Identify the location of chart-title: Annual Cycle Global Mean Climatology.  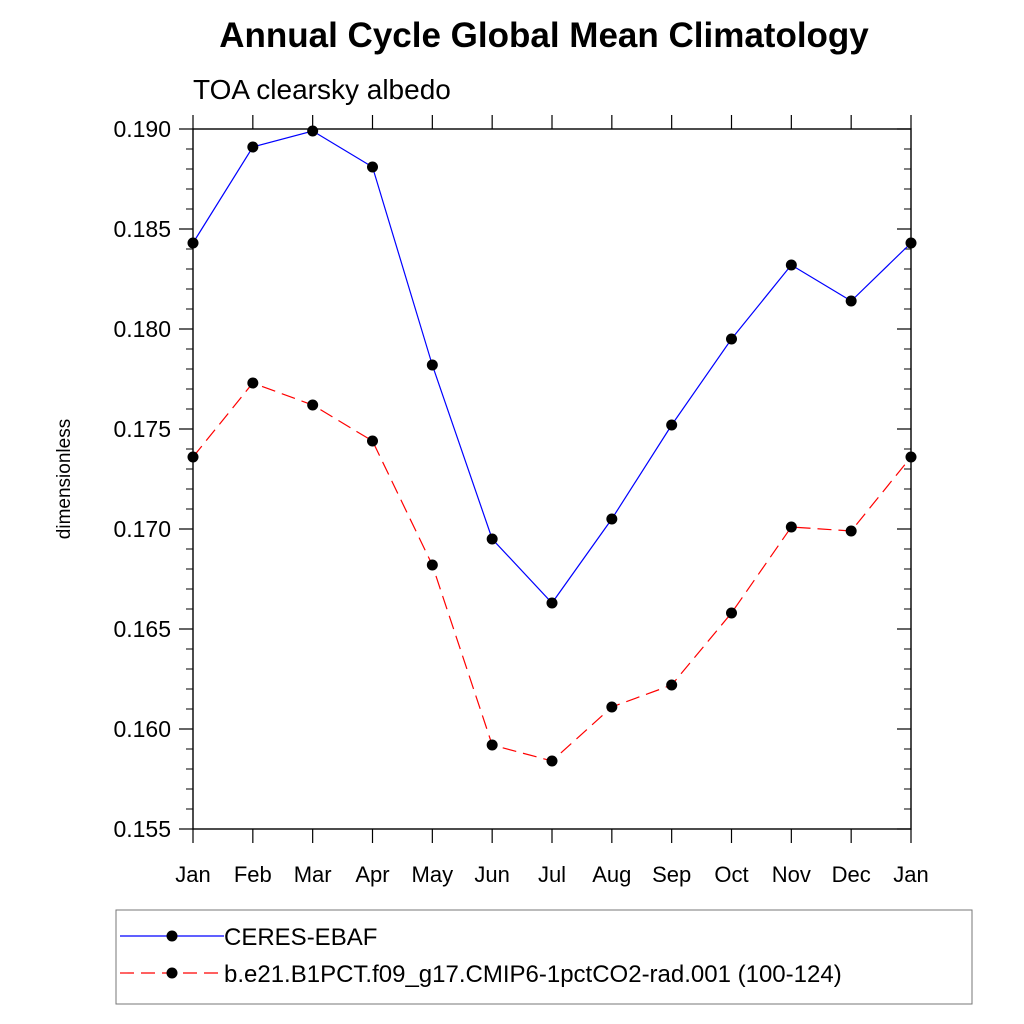
(544, 35).